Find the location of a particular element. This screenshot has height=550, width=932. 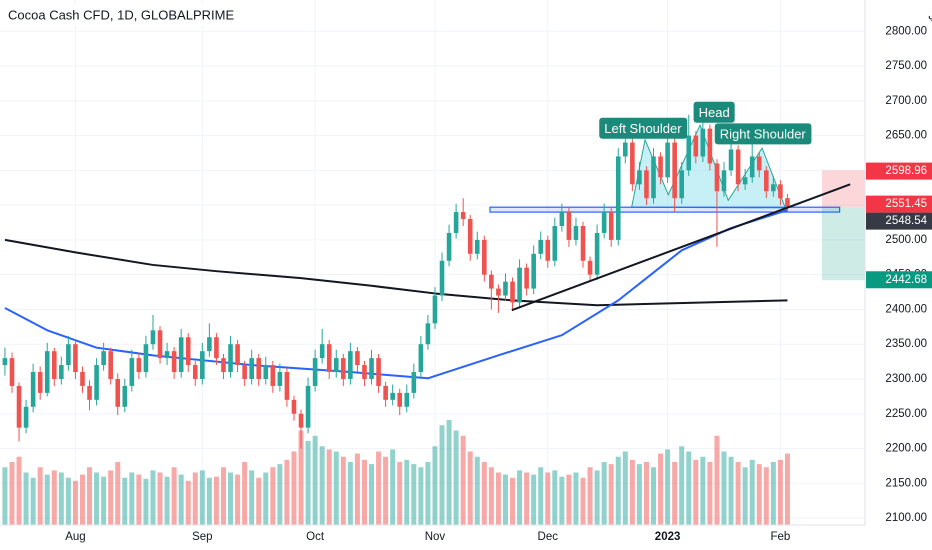

annotation-label: Right Shoulder is located at coordinates (763, 133).